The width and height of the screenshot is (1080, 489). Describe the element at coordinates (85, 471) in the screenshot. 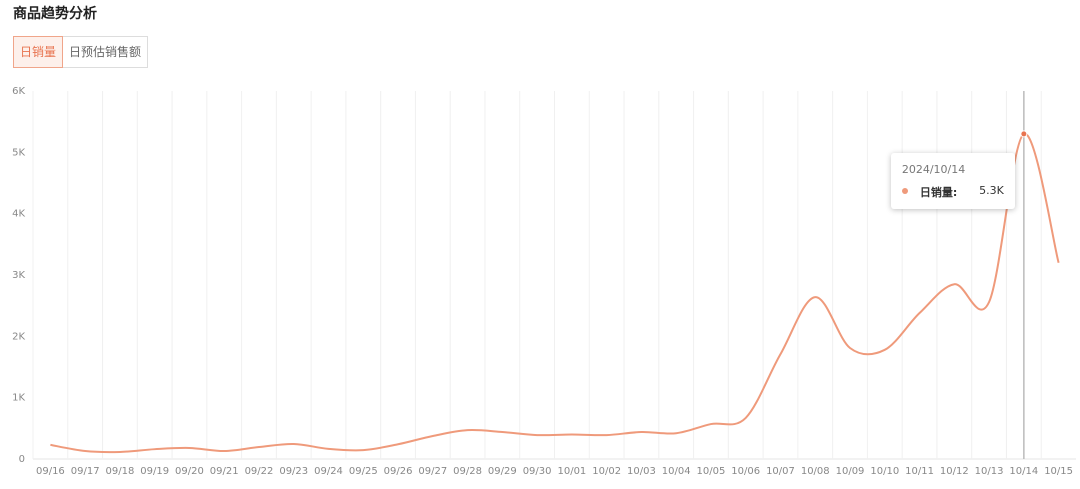

I see `x-tick-label: 09/17` at that location.